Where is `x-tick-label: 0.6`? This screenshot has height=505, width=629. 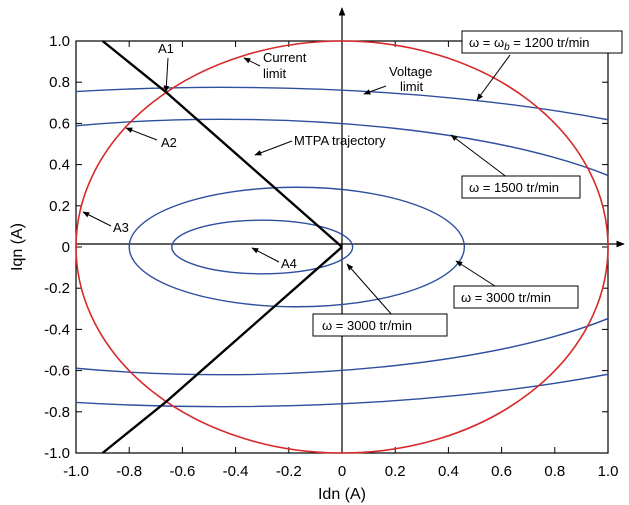 x-tick-label: 0.6 is located at coordinates (501, 471).